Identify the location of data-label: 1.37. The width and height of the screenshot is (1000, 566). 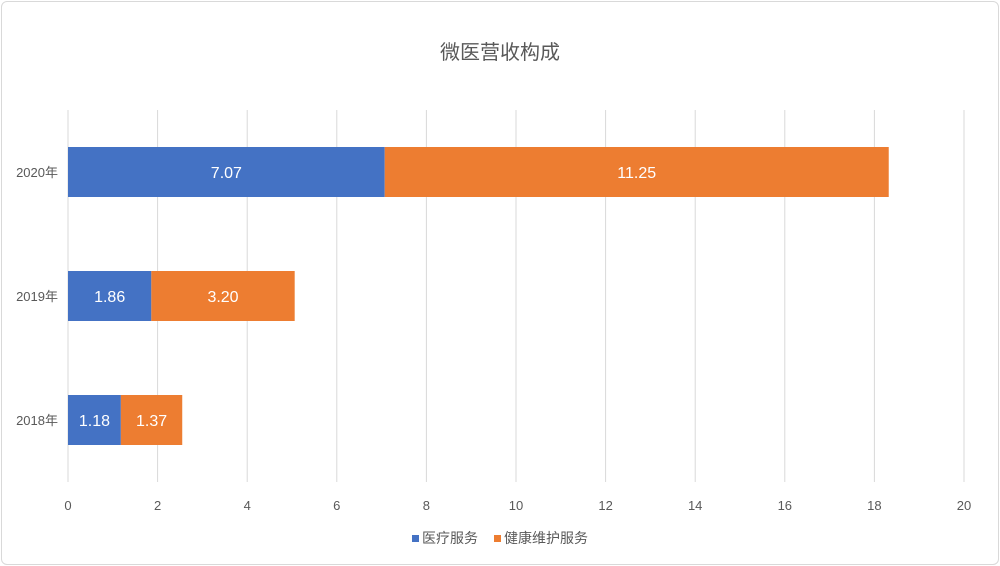
(151, 421).